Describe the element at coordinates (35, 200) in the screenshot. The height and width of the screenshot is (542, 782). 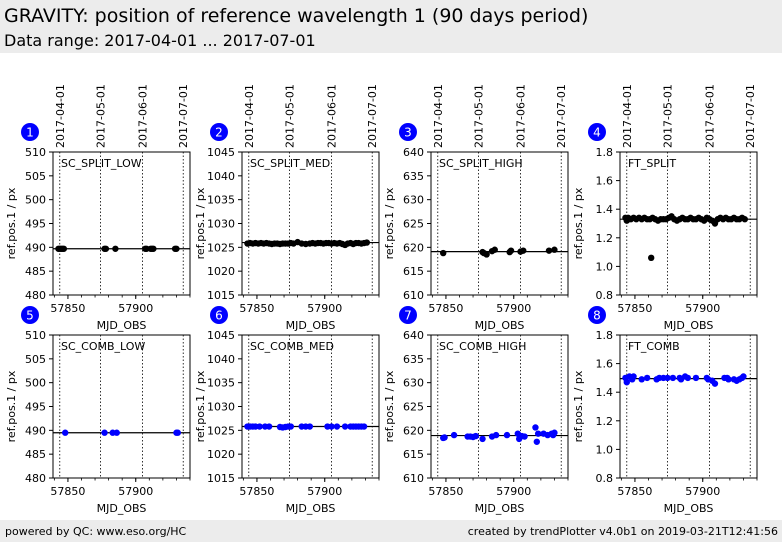
I see `y-tick-label: 500` at that location.